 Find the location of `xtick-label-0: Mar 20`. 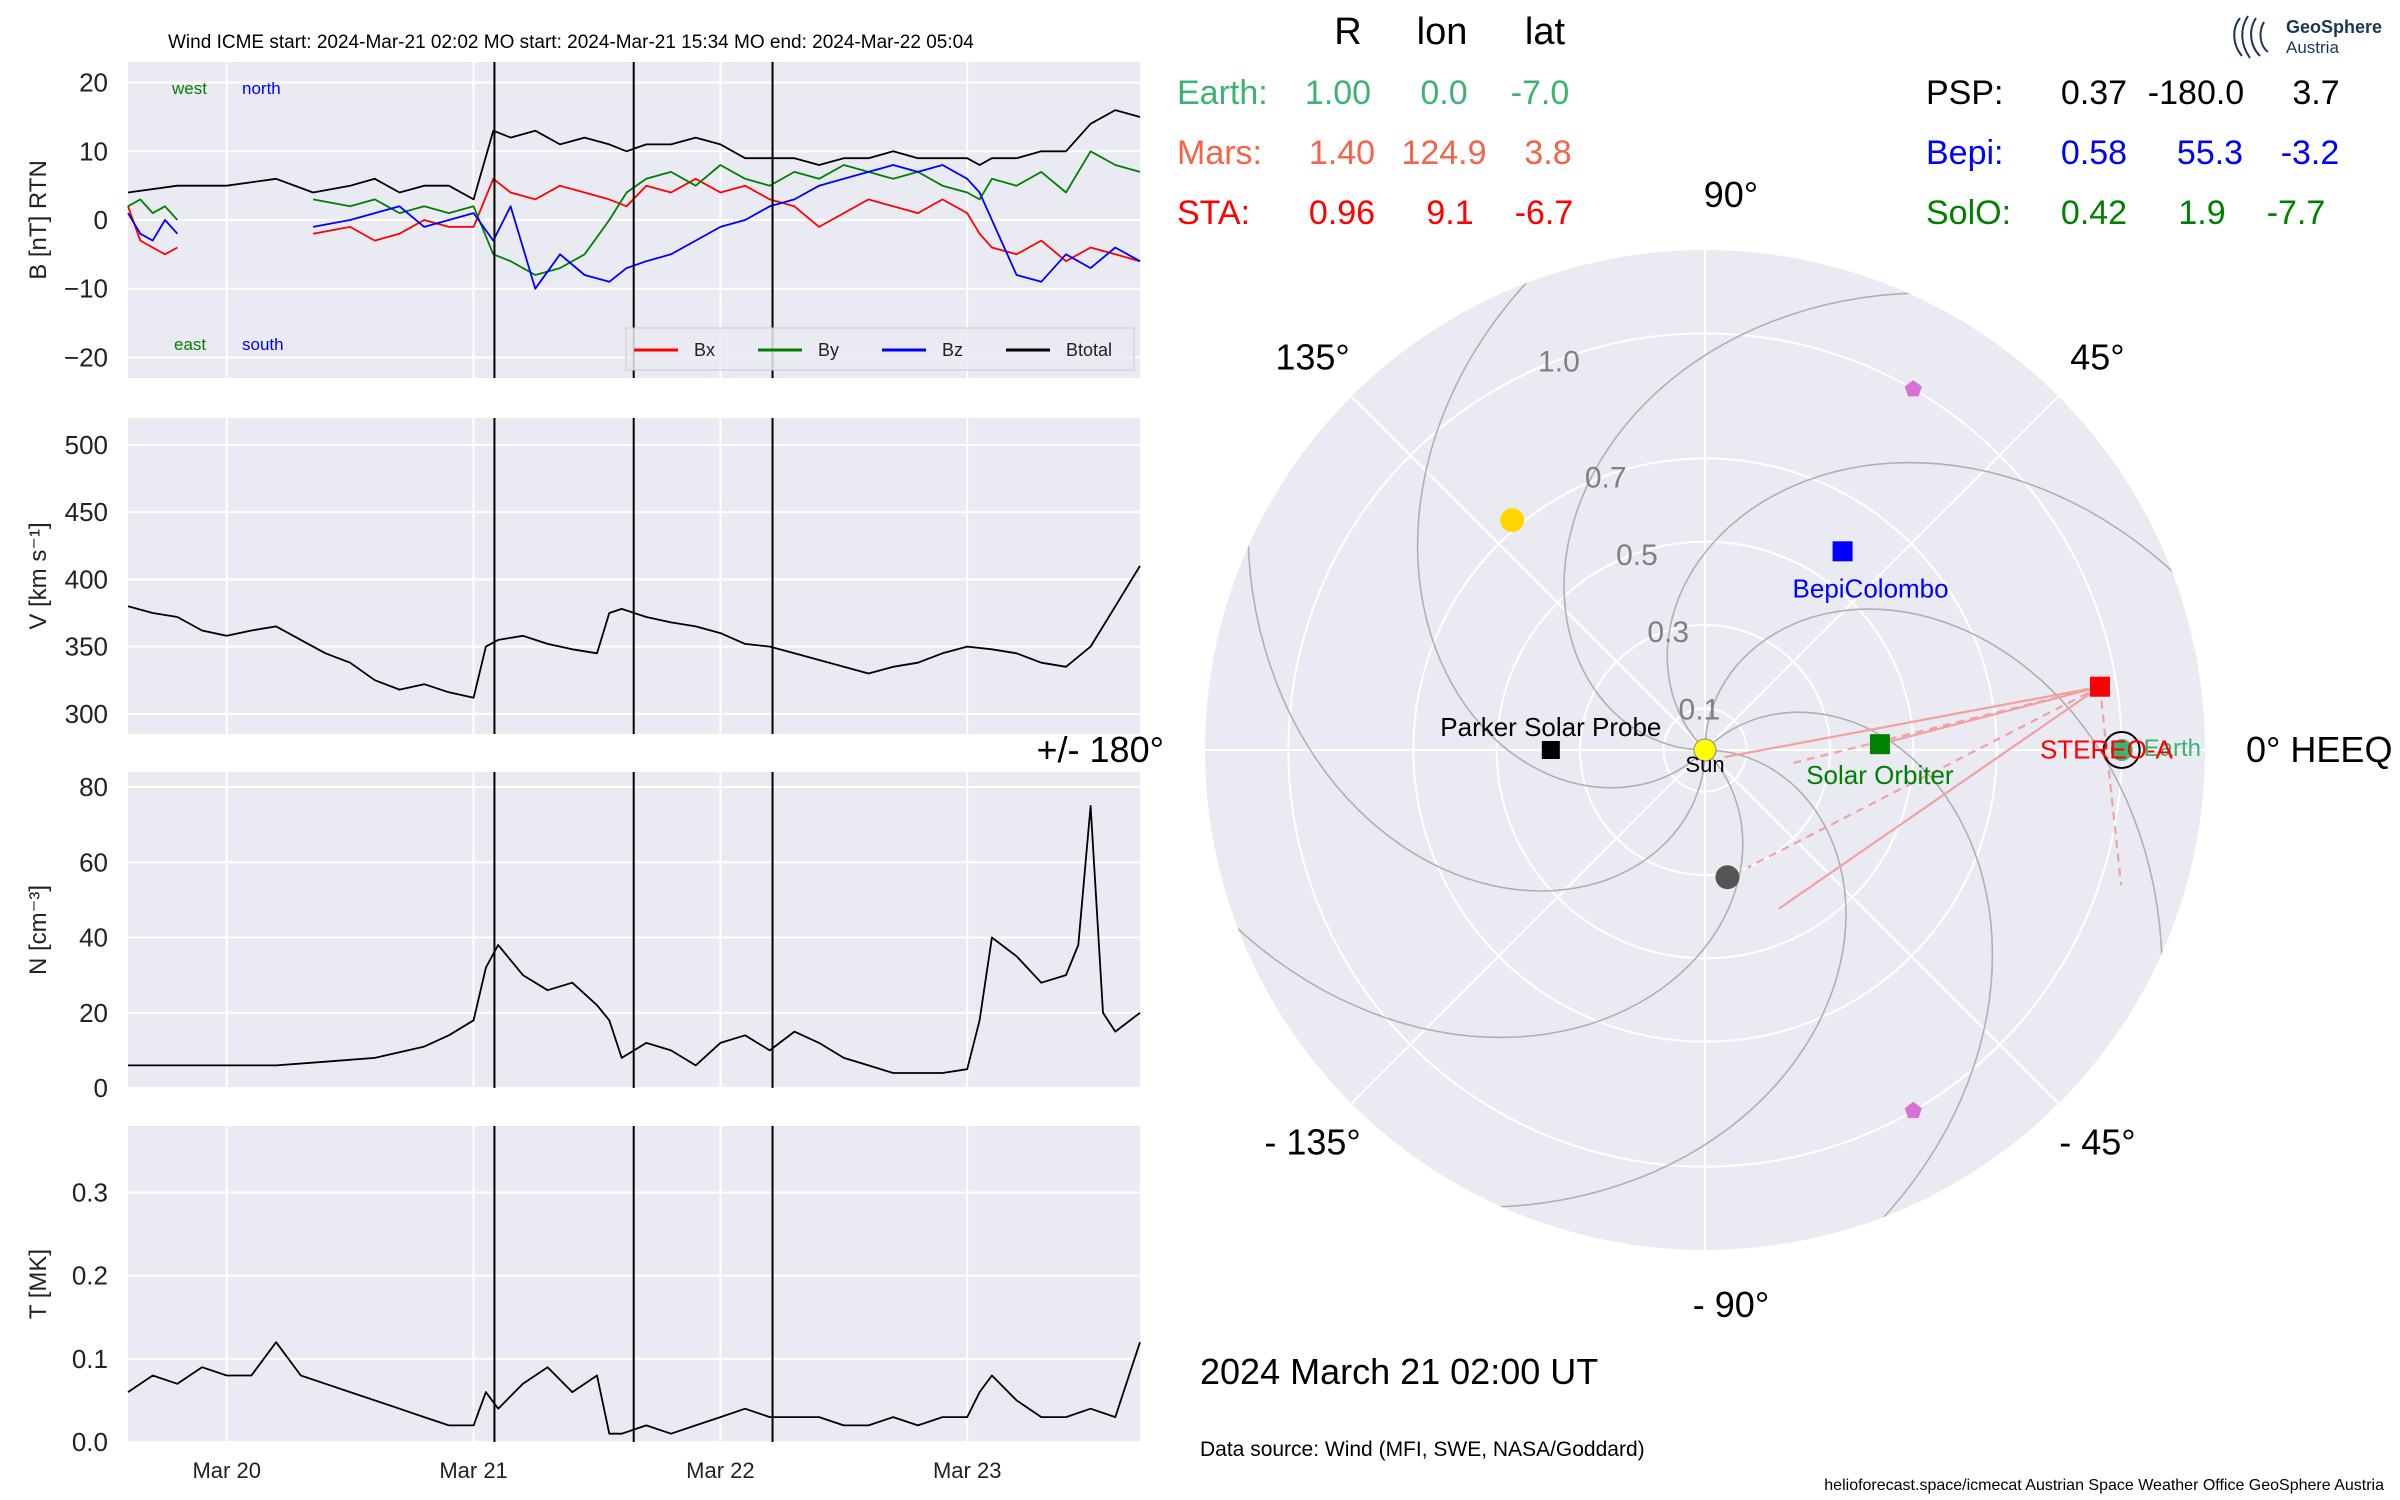

xtick-label-0: Mar 20 is located at coordinates (226, 1470).